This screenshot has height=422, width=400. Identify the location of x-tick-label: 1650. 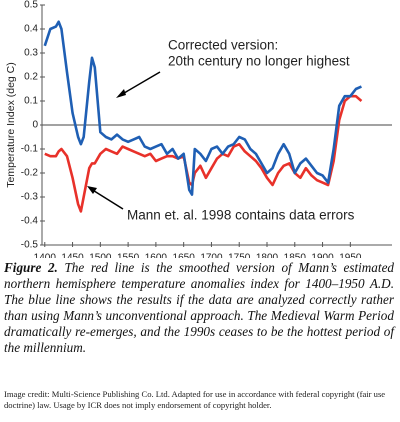
(184, 255).